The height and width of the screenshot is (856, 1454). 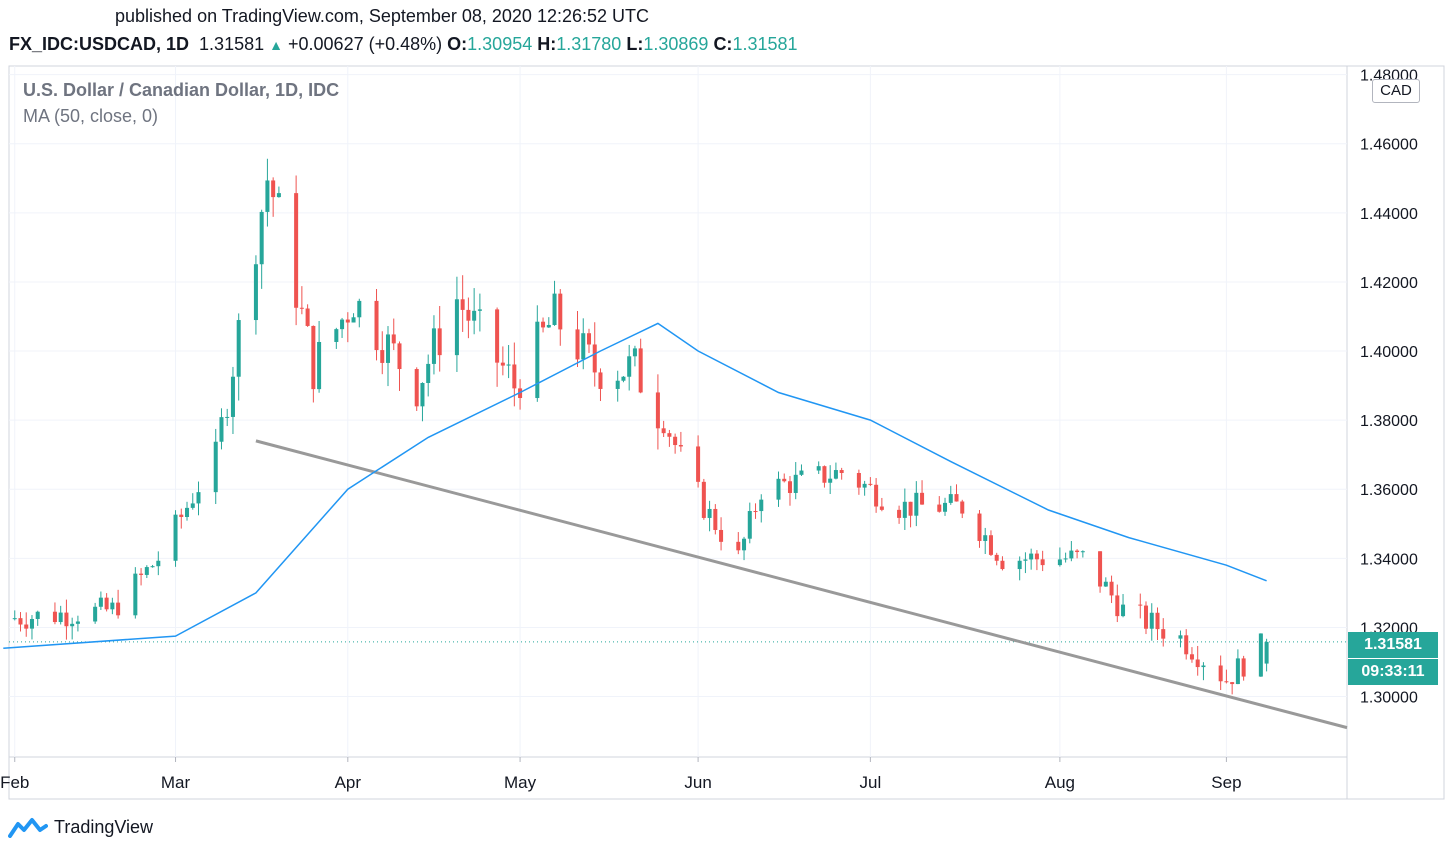 What do you see at coordinates (365, 44) in the screenshot?
I see `price-change: +0.00627 (+0.48%)` at bounding box center [365, 44].